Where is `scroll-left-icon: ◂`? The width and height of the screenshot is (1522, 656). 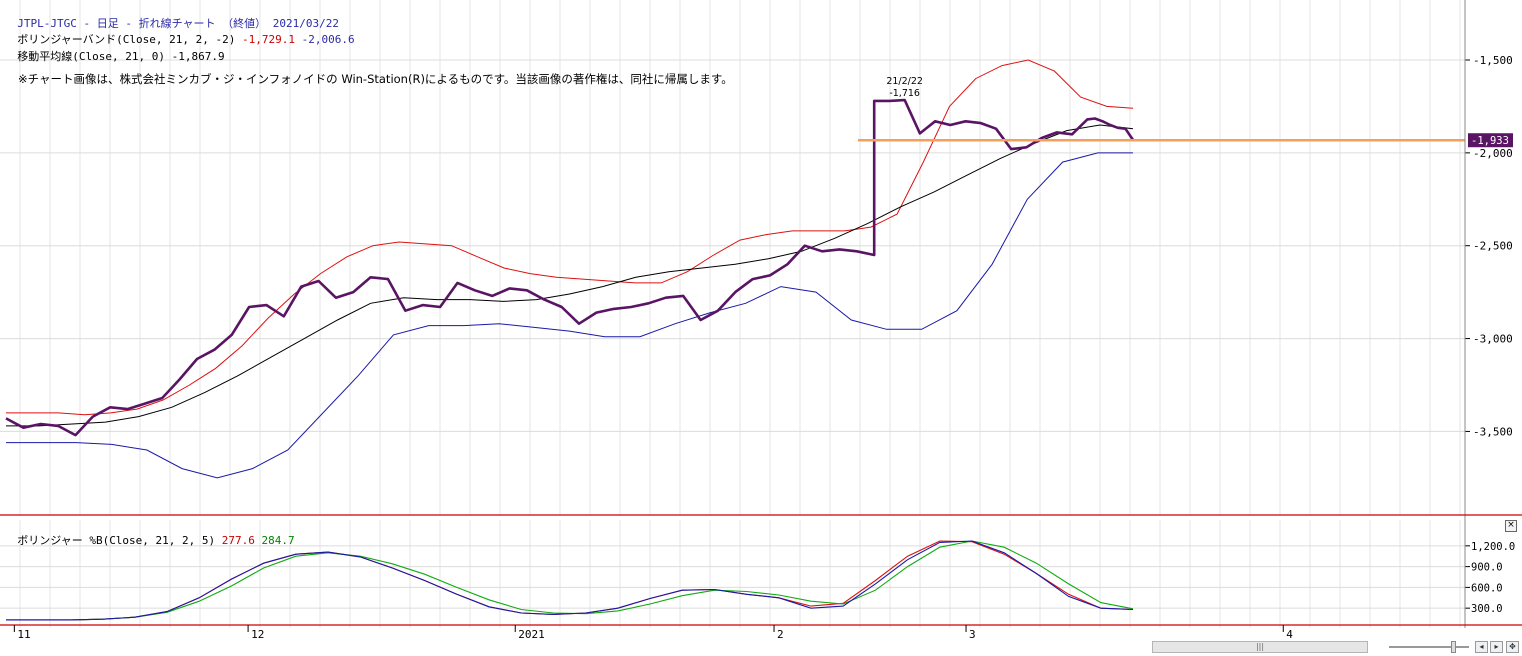
scroll-left-icon: ◂ is located at coordinates (1481, 647).